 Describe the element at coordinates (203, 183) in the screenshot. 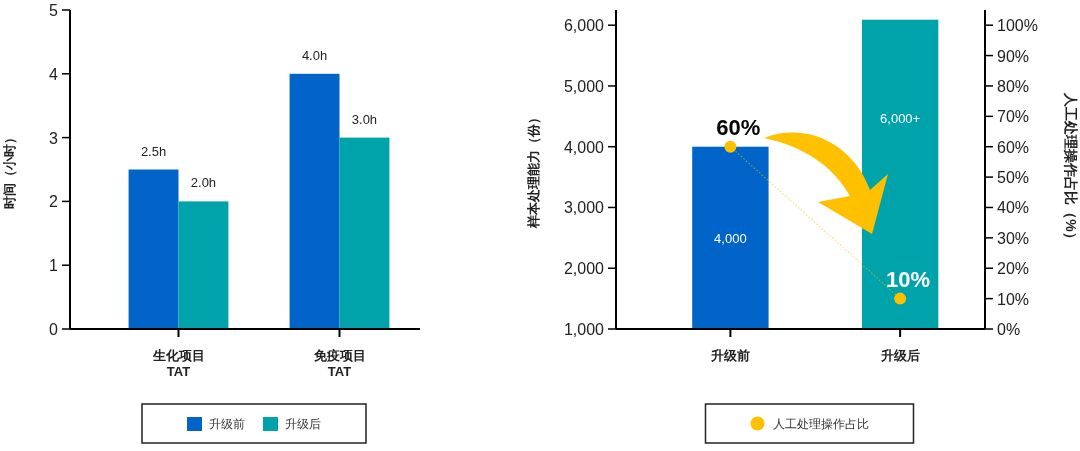

I see `data-label: 2.0h` at that location.